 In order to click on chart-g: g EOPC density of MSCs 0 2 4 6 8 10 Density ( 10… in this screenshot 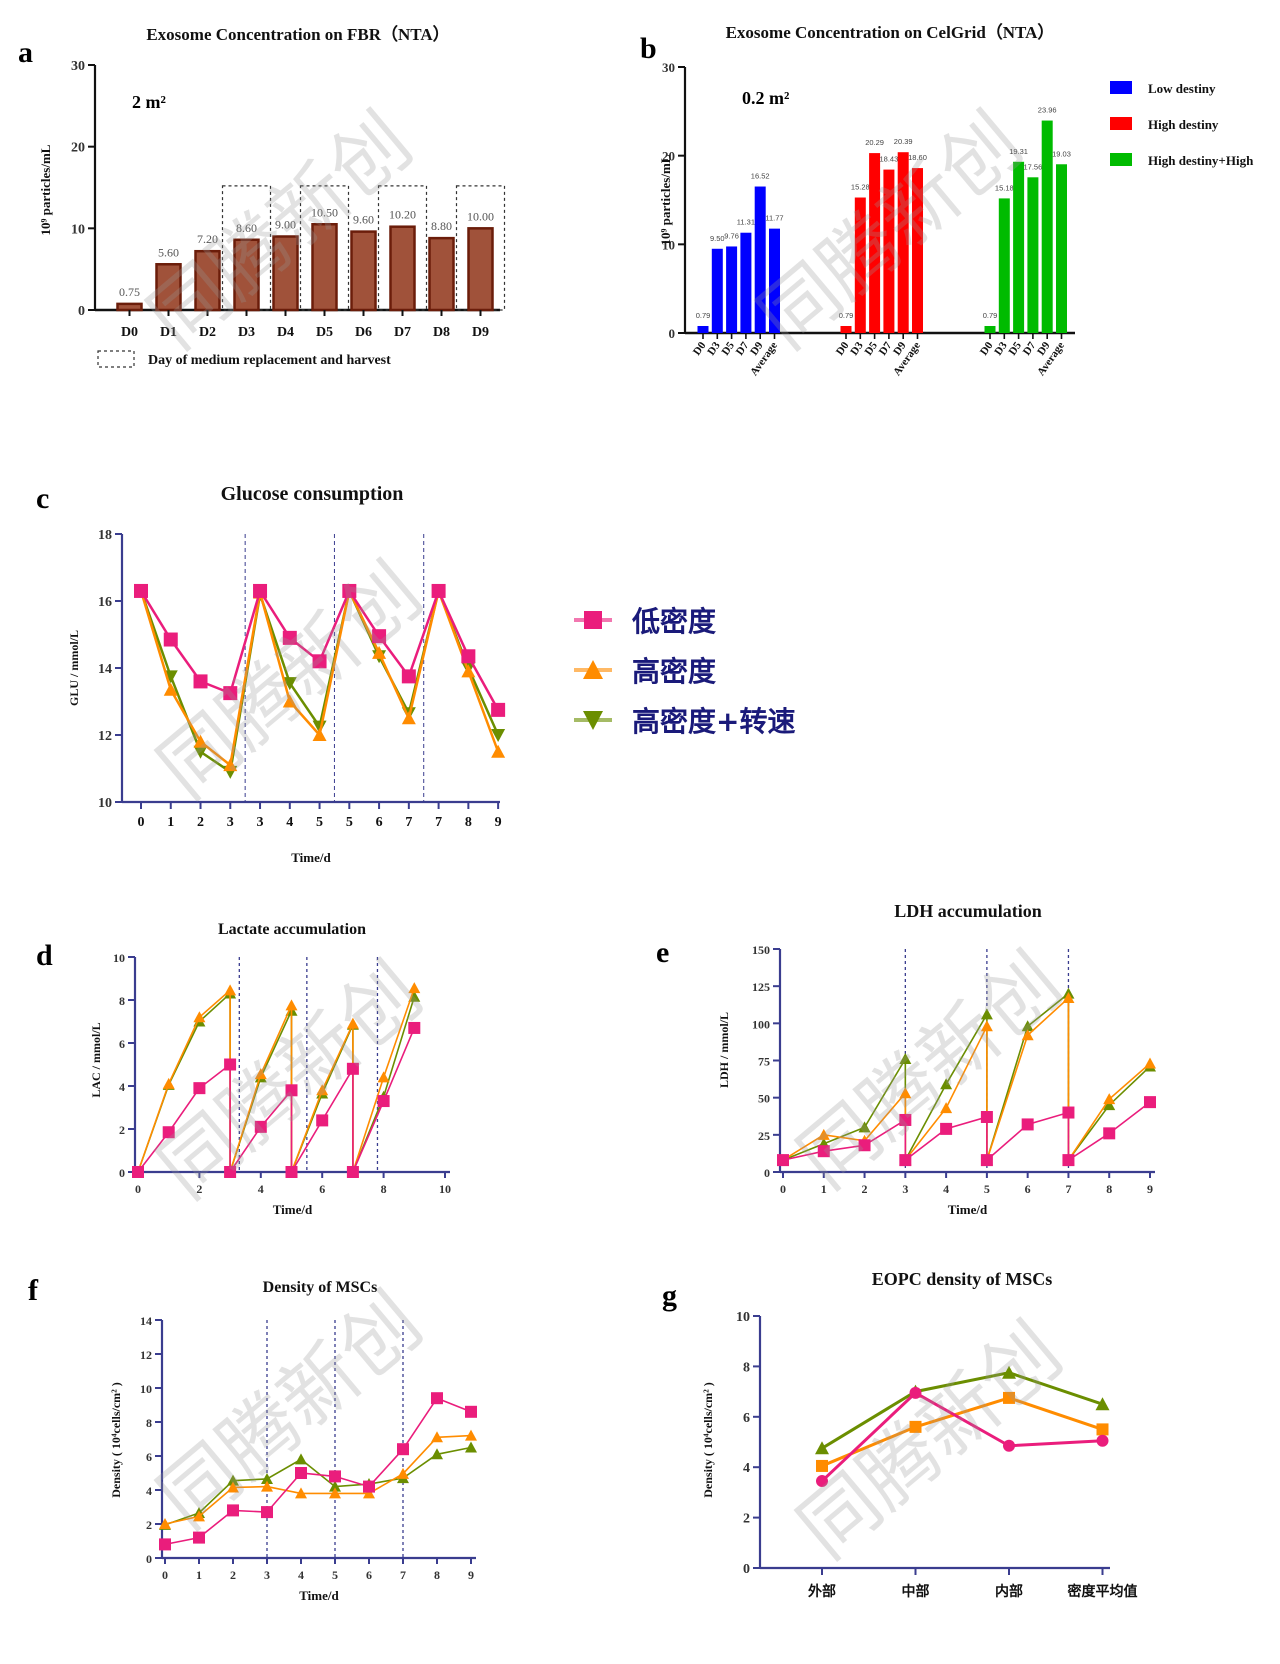, I will do `click(900, 1434)`.